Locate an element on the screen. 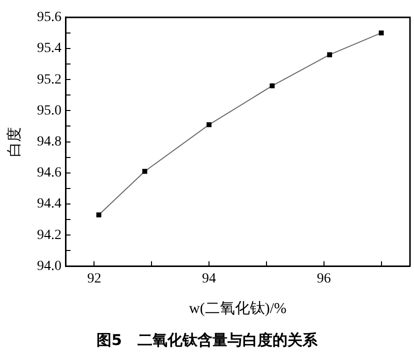  y-tick-label: 94.4 is located at coordinates (49, 204).